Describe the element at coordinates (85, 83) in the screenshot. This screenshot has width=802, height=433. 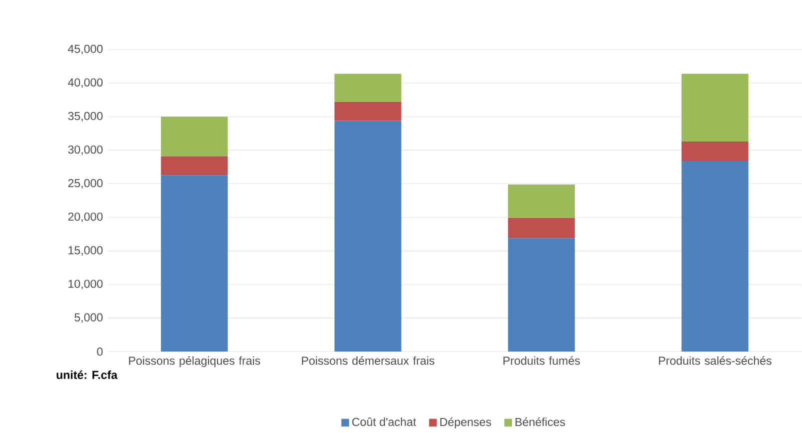
I see `y-tick-label: 40,000` at that location.